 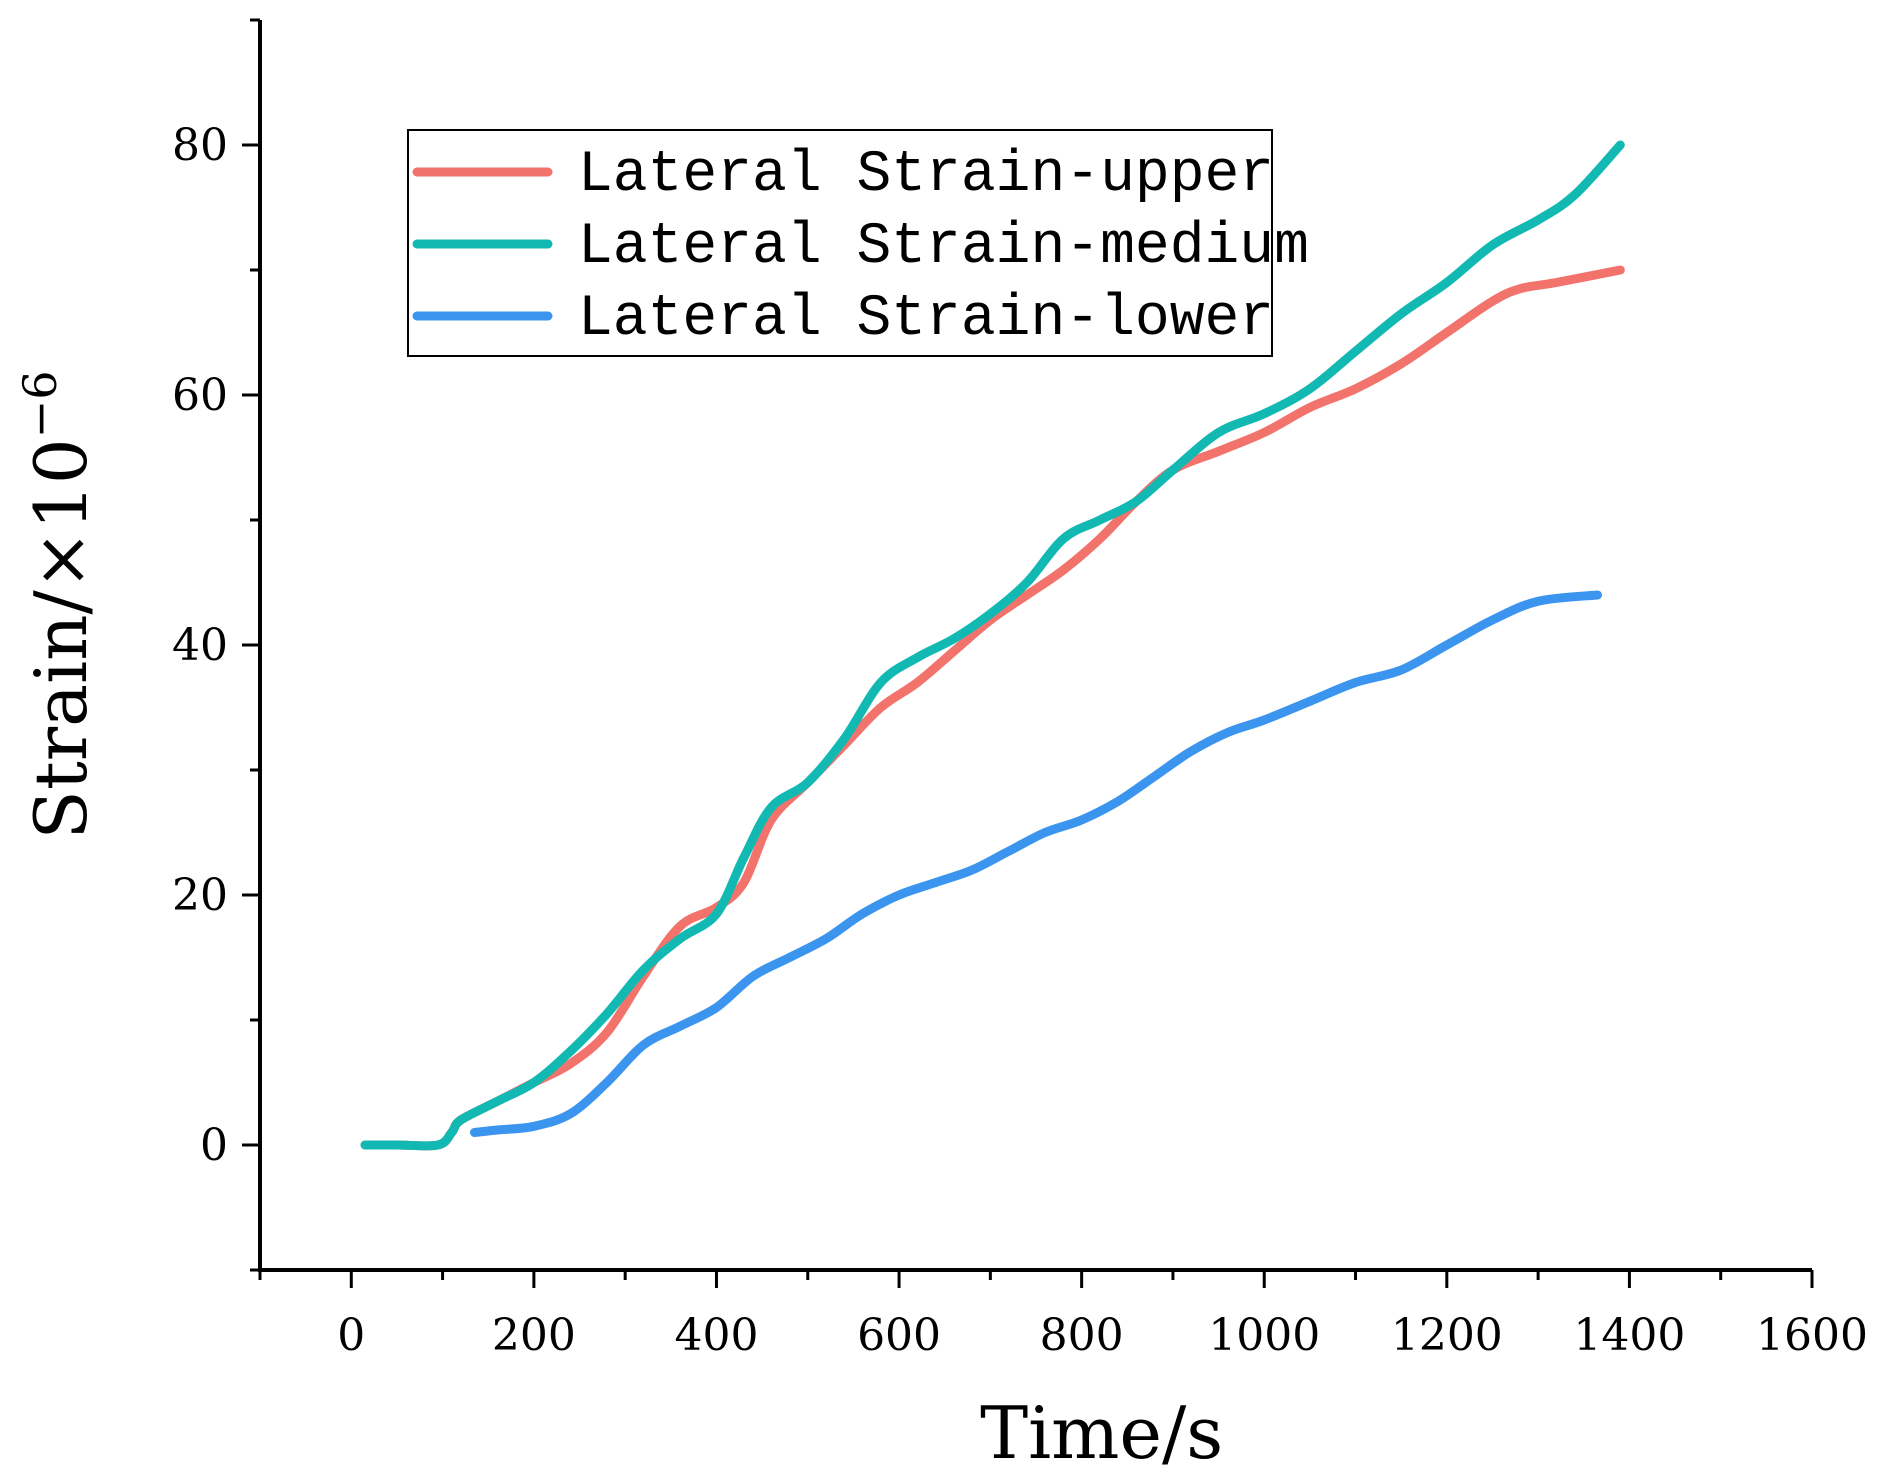 What do you see at coordinates (351, 1335) in the screenshot?
I see `x-tick-label: 0` at bounding box center [351, 1335].